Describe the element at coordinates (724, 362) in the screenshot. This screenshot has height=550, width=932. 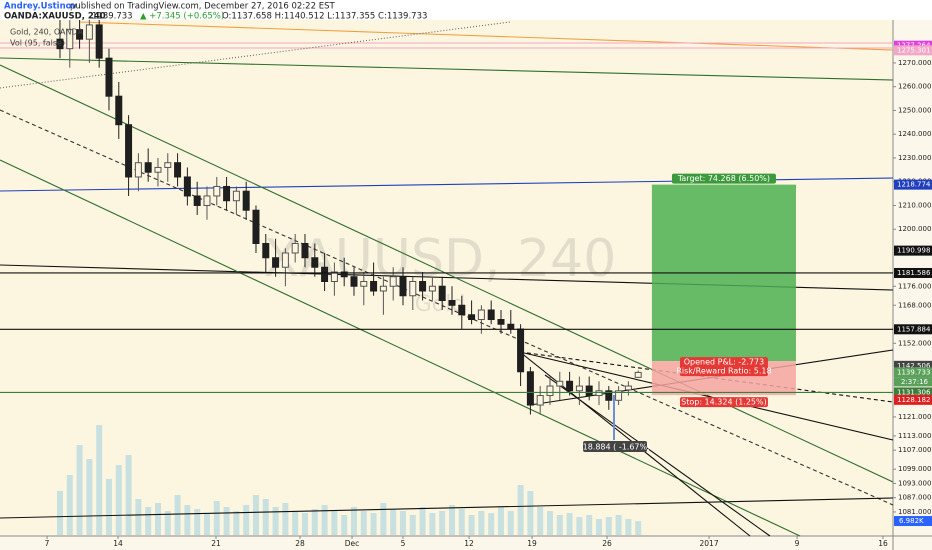
I see `pnl-label: Opened P&L: -2.773` at that location.